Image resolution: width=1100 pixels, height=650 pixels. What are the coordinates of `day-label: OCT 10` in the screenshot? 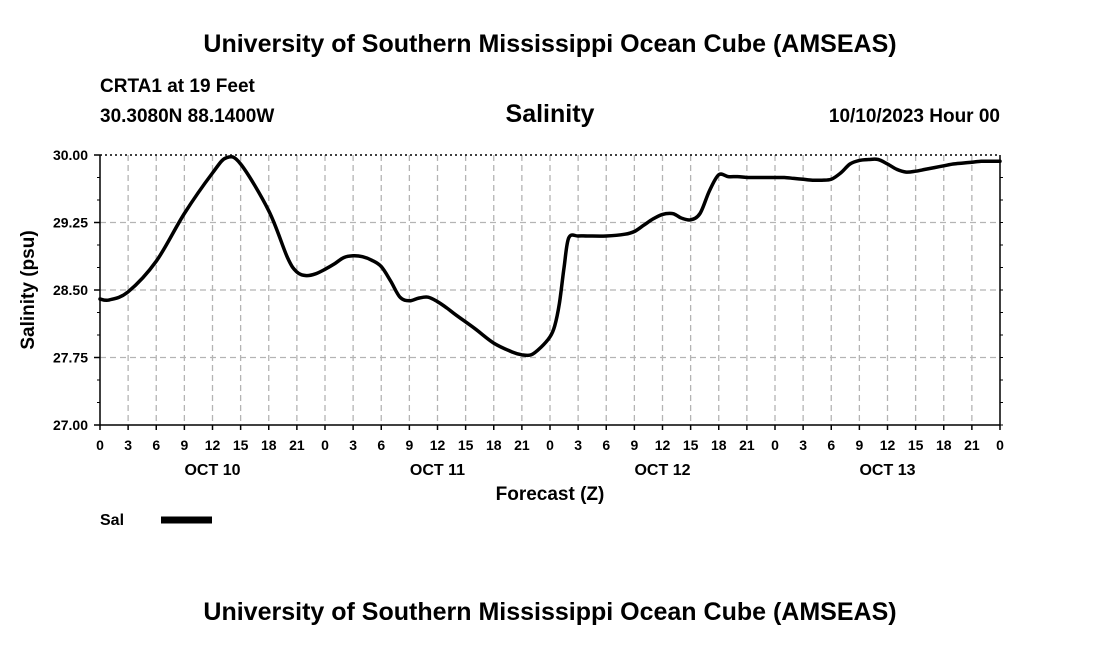 It's located at (212, 470).